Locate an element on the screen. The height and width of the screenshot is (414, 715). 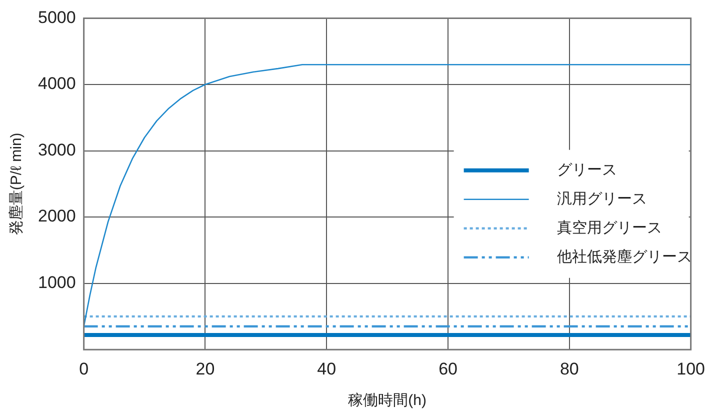
x-tick-label: 60 is located at coordinates (448, 368).